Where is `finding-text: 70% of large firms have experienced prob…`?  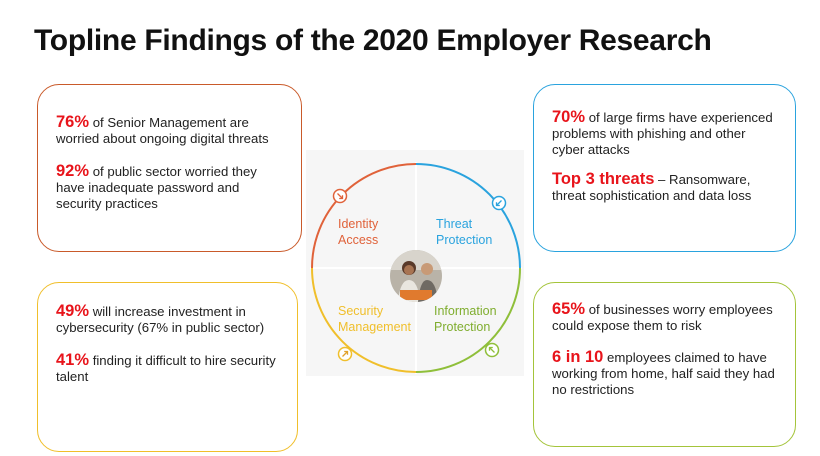
finding-text: 70% of large firms have experienced prob… is located at coordinates (664, 133).